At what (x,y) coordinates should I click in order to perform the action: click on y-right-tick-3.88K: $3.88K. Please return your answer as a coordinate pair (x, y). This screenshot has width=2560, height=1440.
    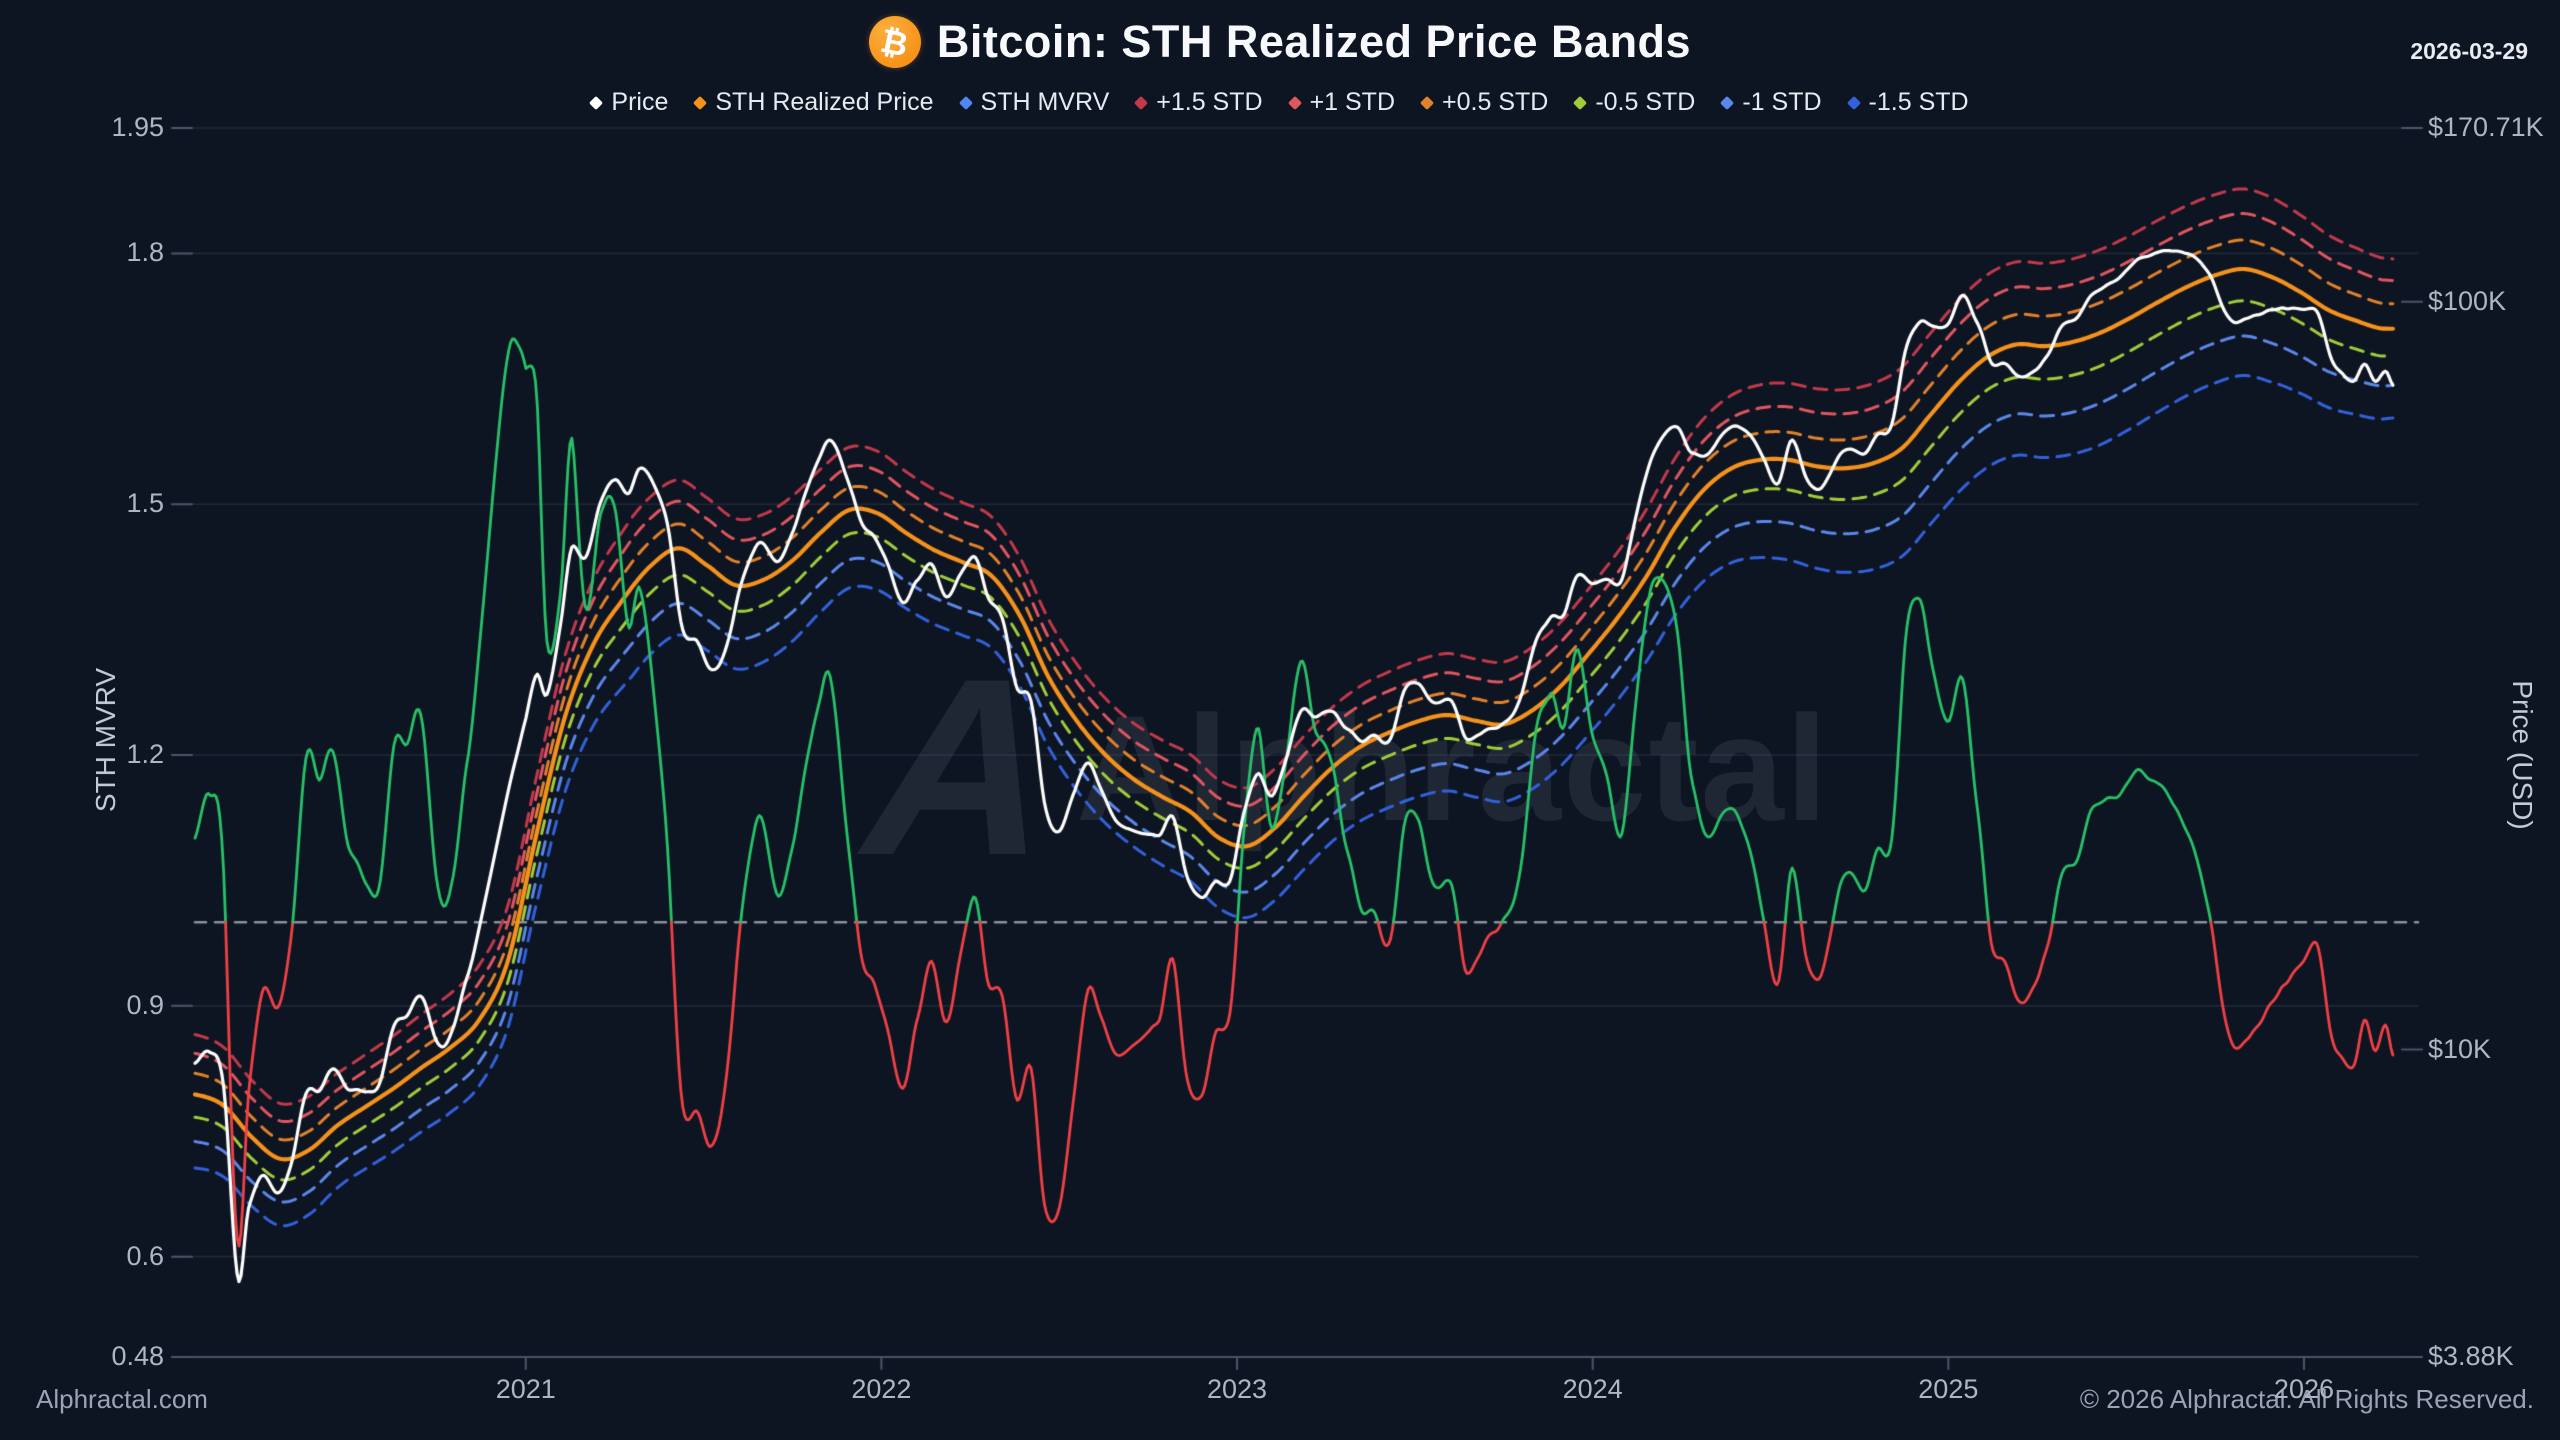
    Looking at the image, I should click on (2471, 1356).